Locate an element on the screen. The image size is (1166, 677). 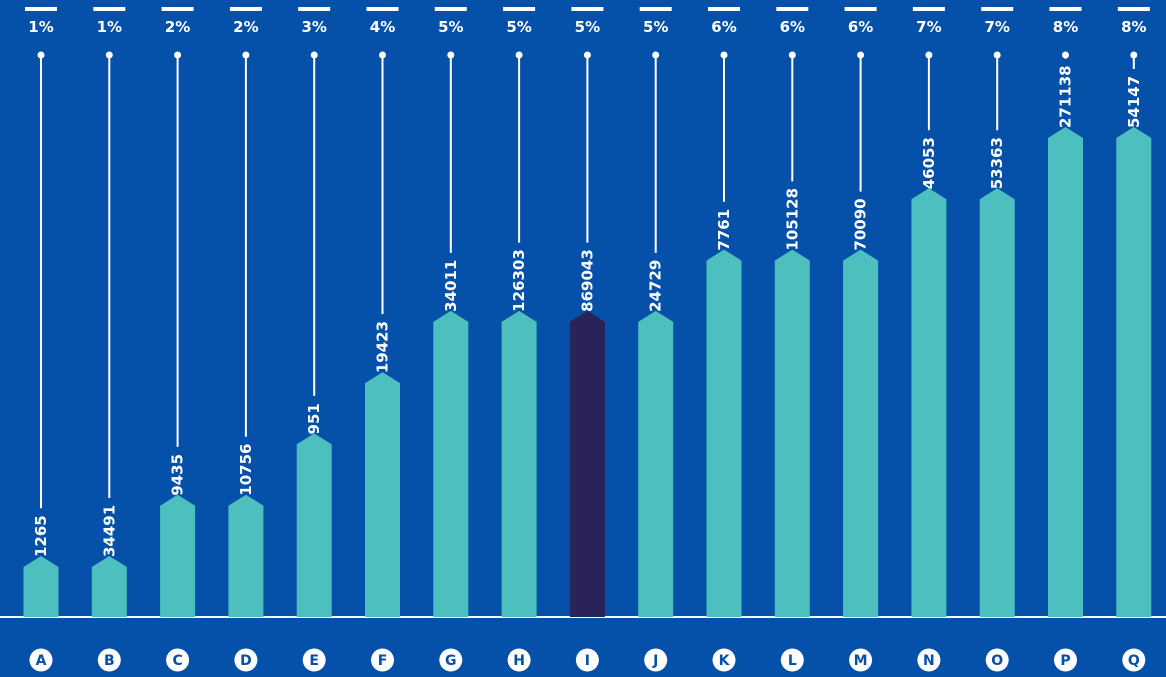
category-label: O is located at coordinates (997, 661).